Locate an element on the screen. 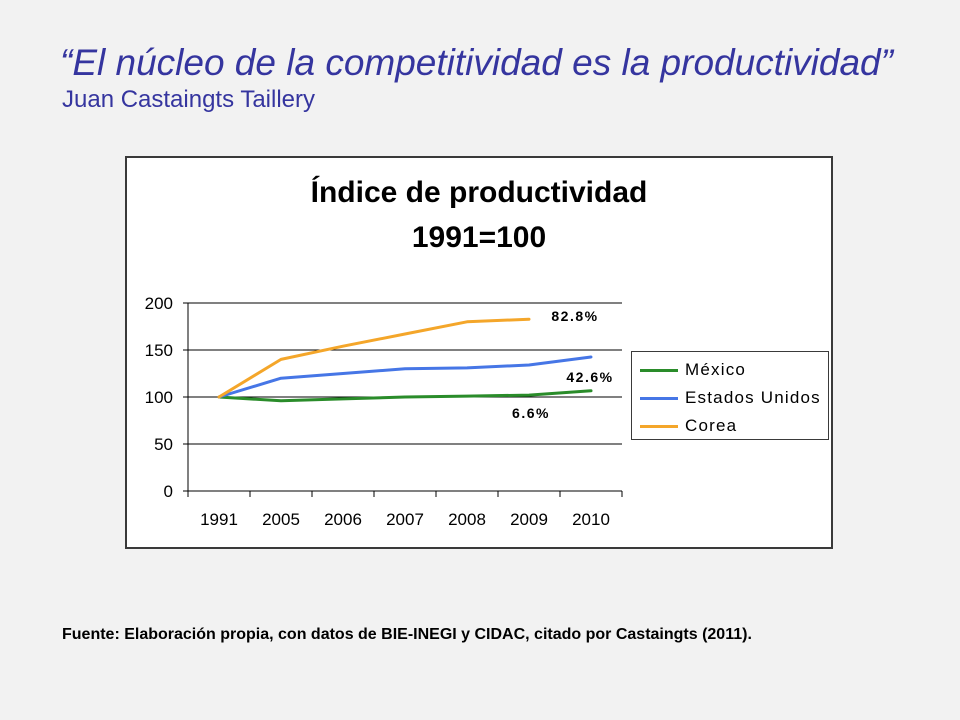 The height and width of the screenshot is (720, 960). x-tick-label: 2005 is located at coordinates (281, 519).